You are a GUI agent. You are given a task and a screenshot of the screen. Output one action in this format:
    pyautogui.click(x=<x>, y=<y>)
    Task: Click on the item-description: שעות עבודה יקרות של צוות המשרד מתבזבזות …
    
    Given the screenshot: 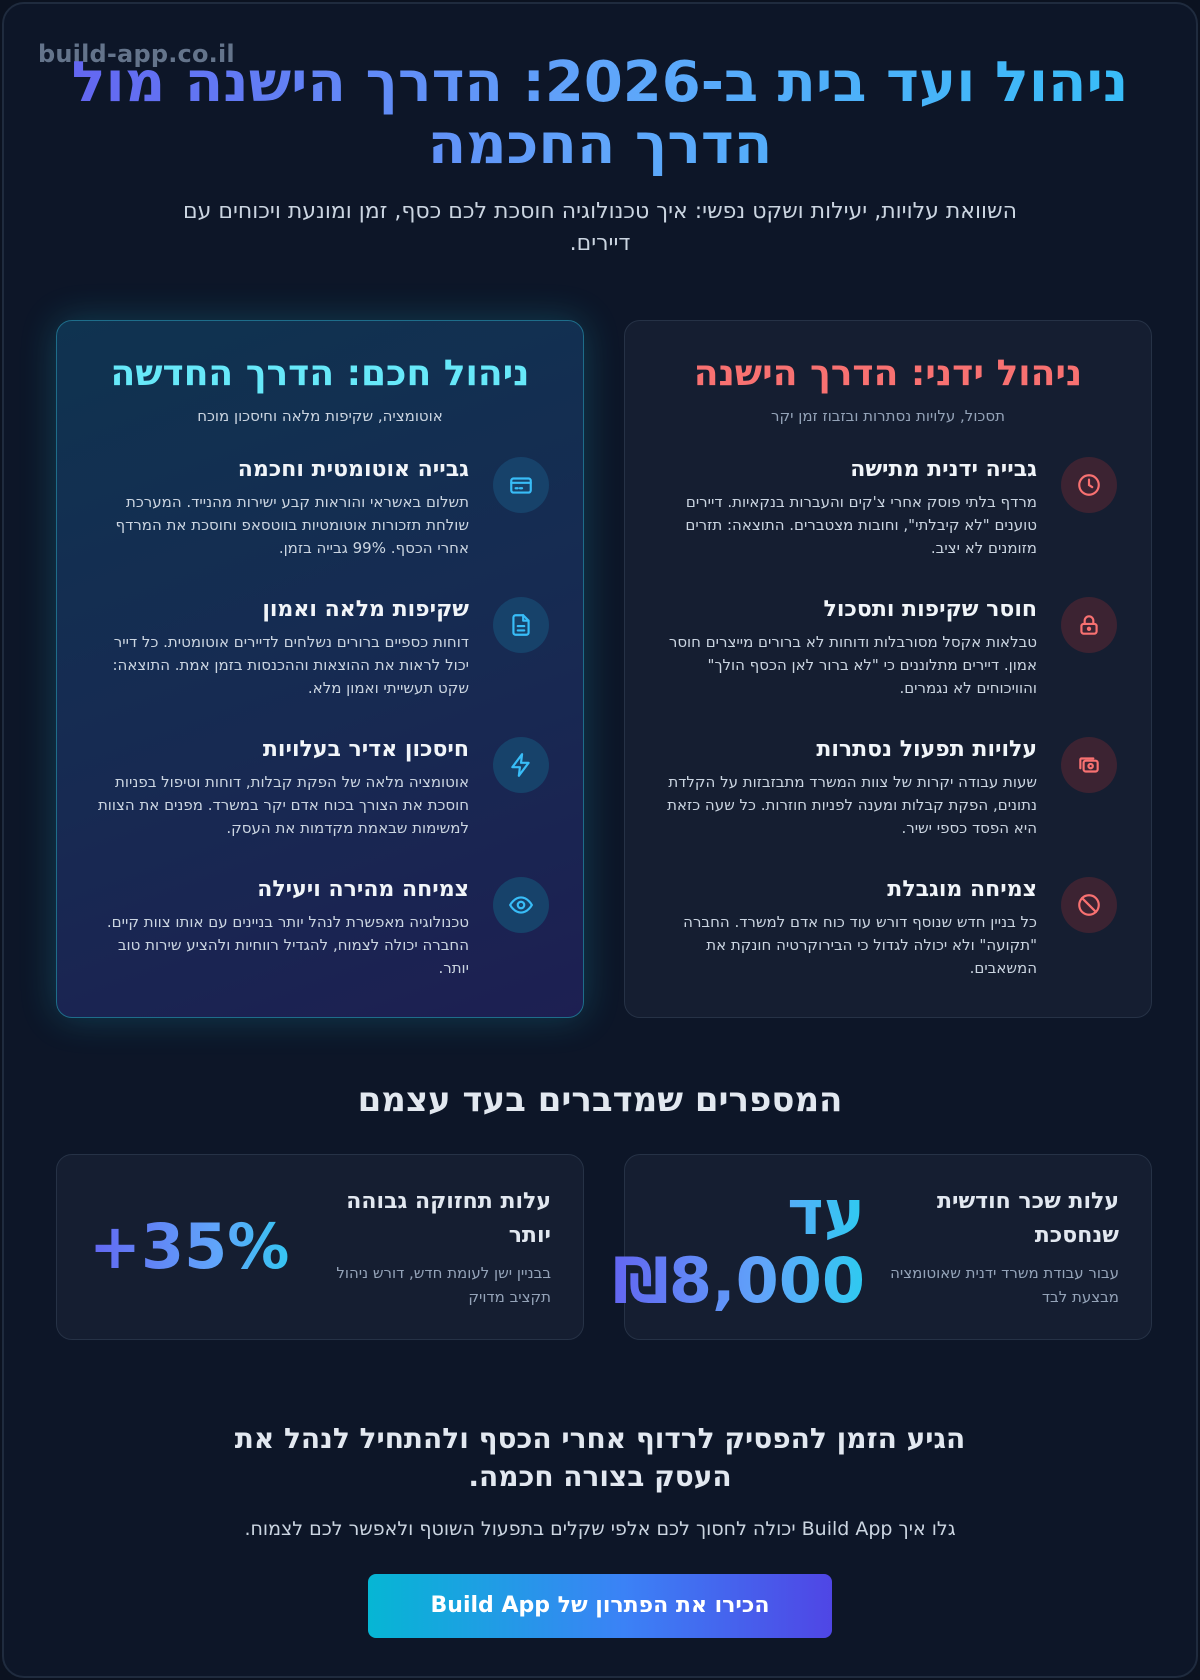 What is the action you would take?
    pyautogui.click(x=852, y=805)
    